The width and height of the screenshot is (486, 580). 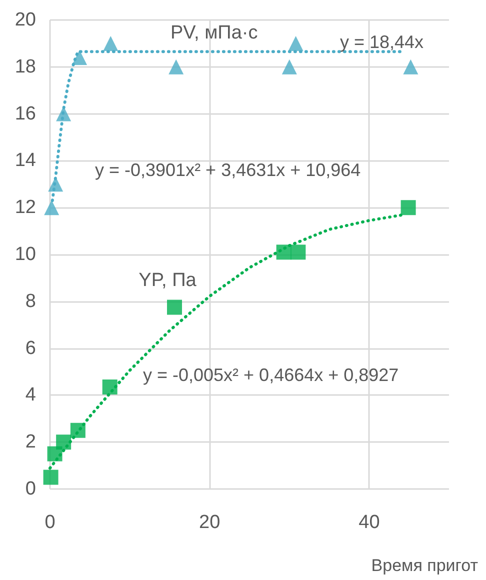 What do you see at coordinates (30, 348) in the screenshot?
I see `y-tick-label: 6` at bounding box center [30, 348].